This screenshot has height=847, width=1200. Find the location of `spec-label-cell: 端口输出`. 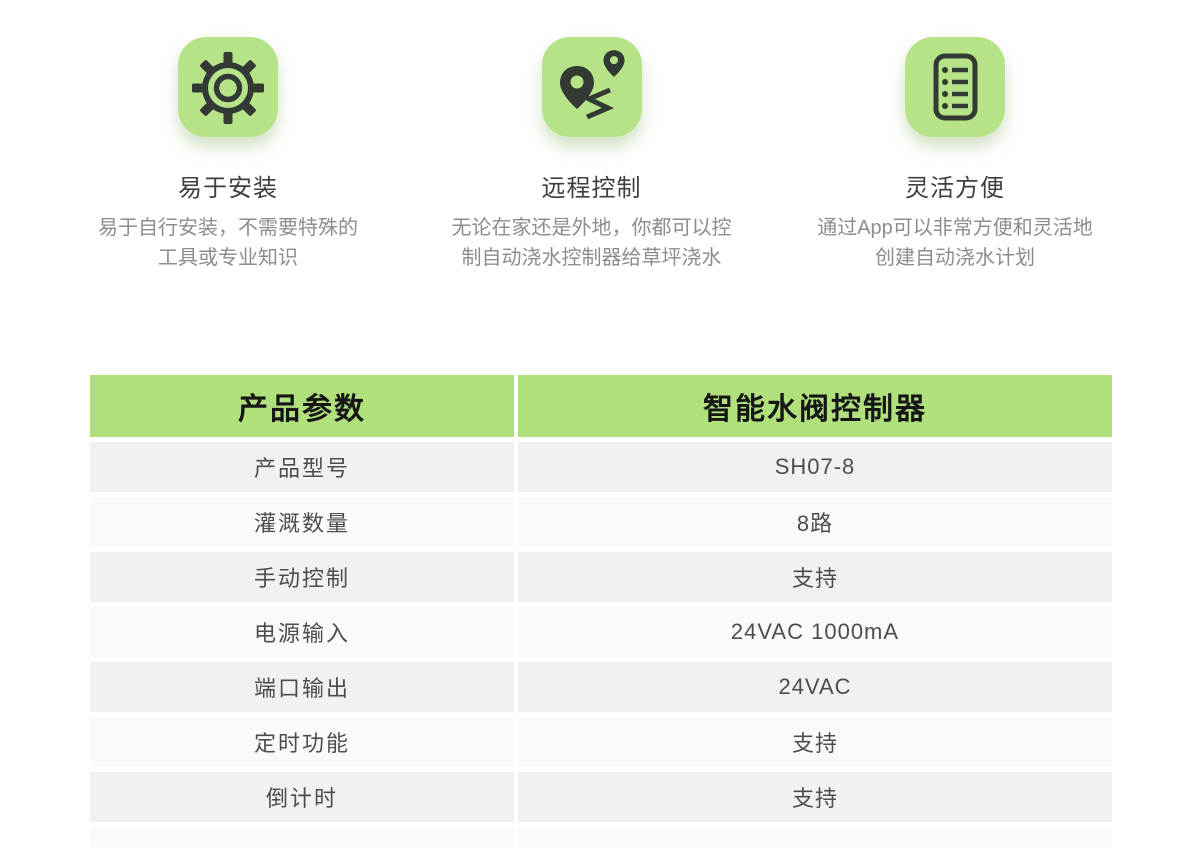

spec-label-cell: 端口输出 is located at coordinates (302, 687).